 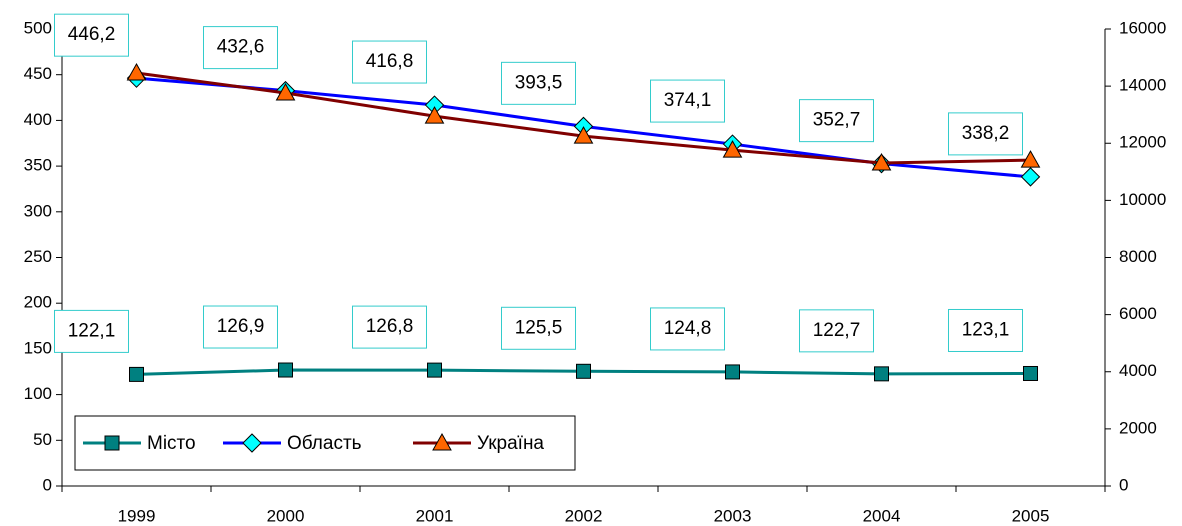 What do you see at coordinates (1142, 199) in the screenshot?
I see `y2-tick-label: 10000` at bounding box center [1142, 199].